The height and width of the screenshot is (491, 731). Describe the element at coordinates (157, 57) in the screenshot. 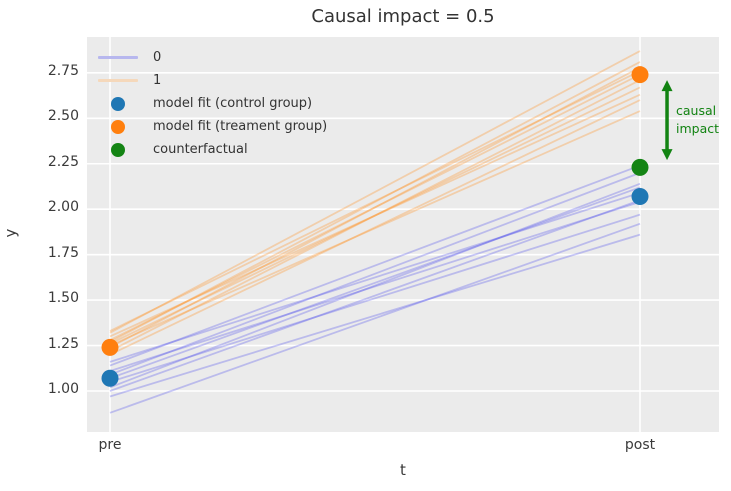

I see `legend-label: 0` at that location.